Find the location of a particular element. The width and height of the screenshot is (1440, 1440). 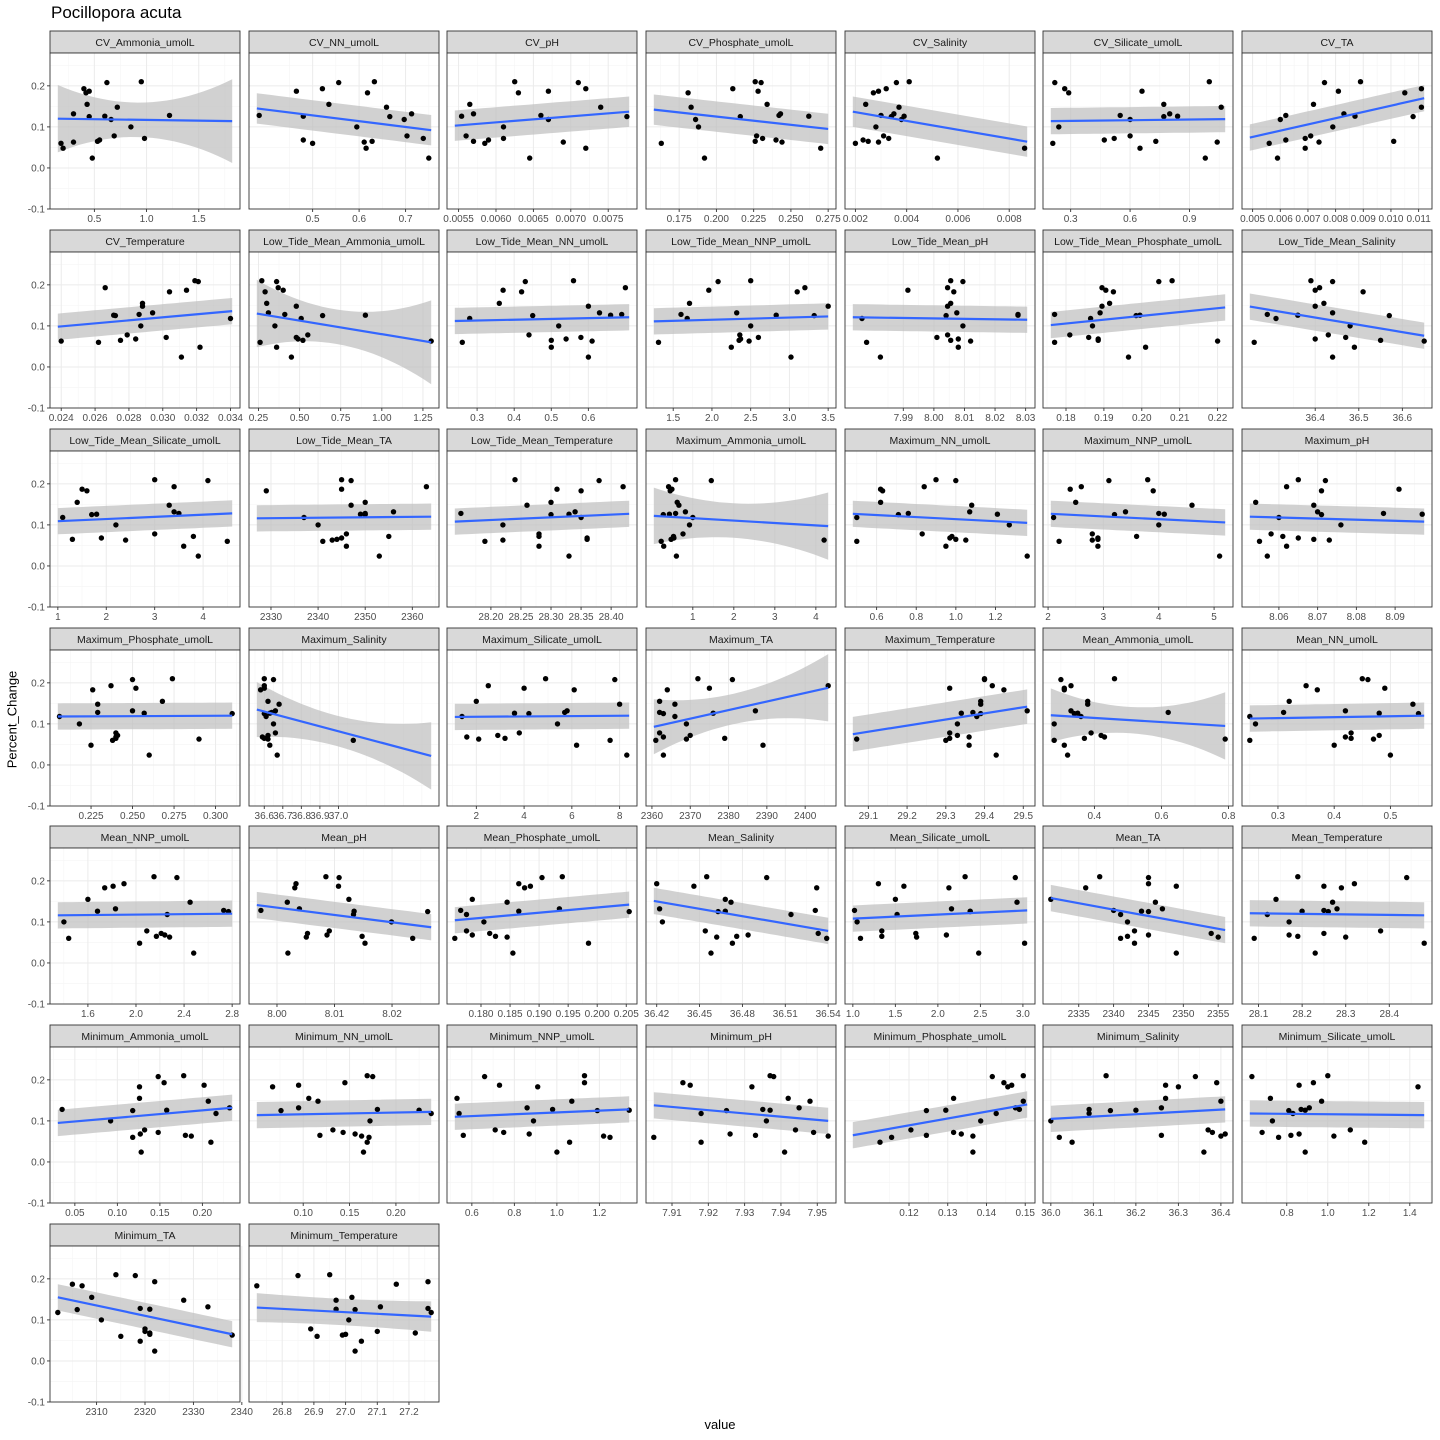

facet-strip-label: Minimum_NNP_umolL is located at coordinates (541, 1037).